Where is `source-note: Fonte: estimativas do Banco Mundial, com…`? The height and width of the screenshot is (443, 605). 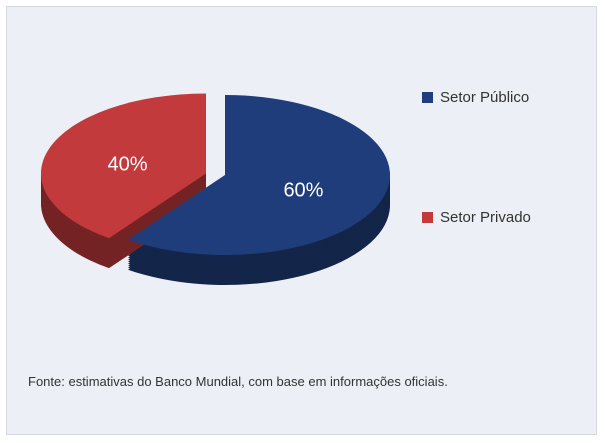 source-note: Fonte: estimativas do Banco Mundial, com… is located at coordinates (238, 381).